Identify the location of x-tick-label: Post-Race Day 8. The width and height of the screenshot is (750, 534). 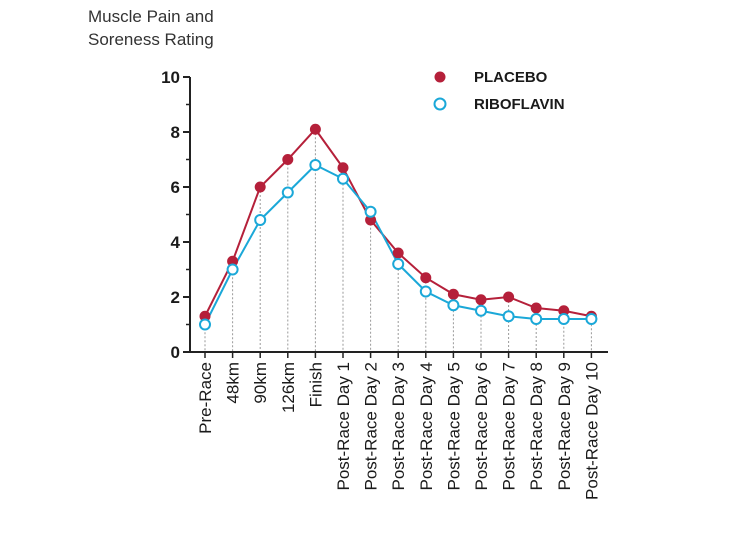
(536, 426).